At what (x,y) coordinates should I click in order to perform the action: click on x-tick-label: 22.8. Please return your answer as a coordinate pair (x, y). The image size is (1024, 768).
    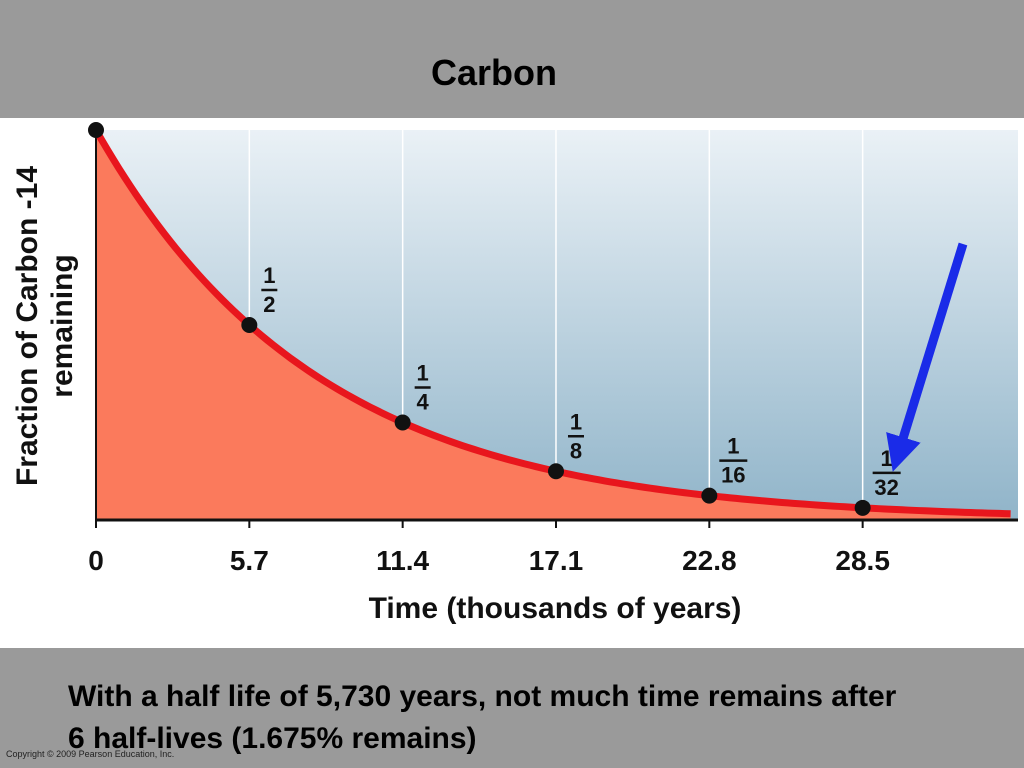
    Looking at the image, I should click on (709, 560).